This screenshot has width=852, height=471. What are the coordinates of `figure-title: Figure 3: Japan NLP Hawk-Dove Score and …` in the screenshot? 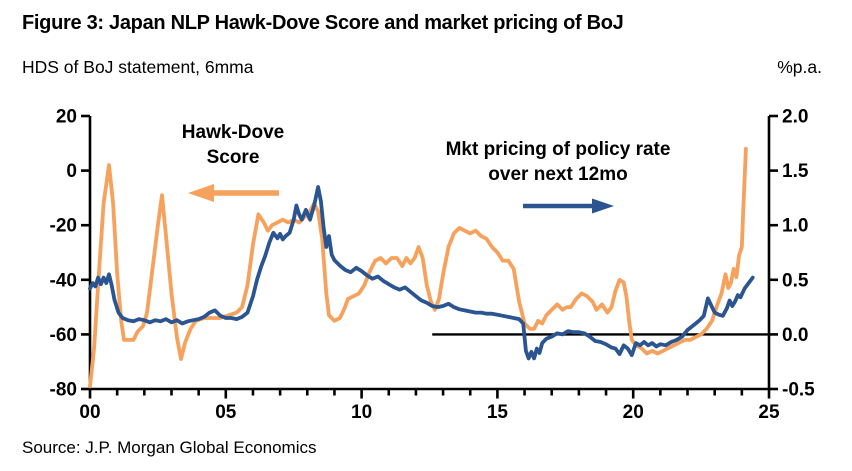 It's located at (323, 23).